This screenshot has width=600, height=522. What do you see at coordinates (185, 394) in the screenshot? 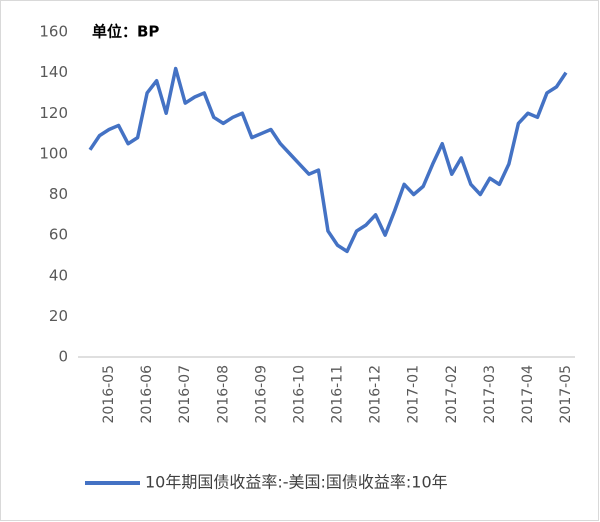
I see `x-tick-label: 2016-07` at bounding box center [185, 394].